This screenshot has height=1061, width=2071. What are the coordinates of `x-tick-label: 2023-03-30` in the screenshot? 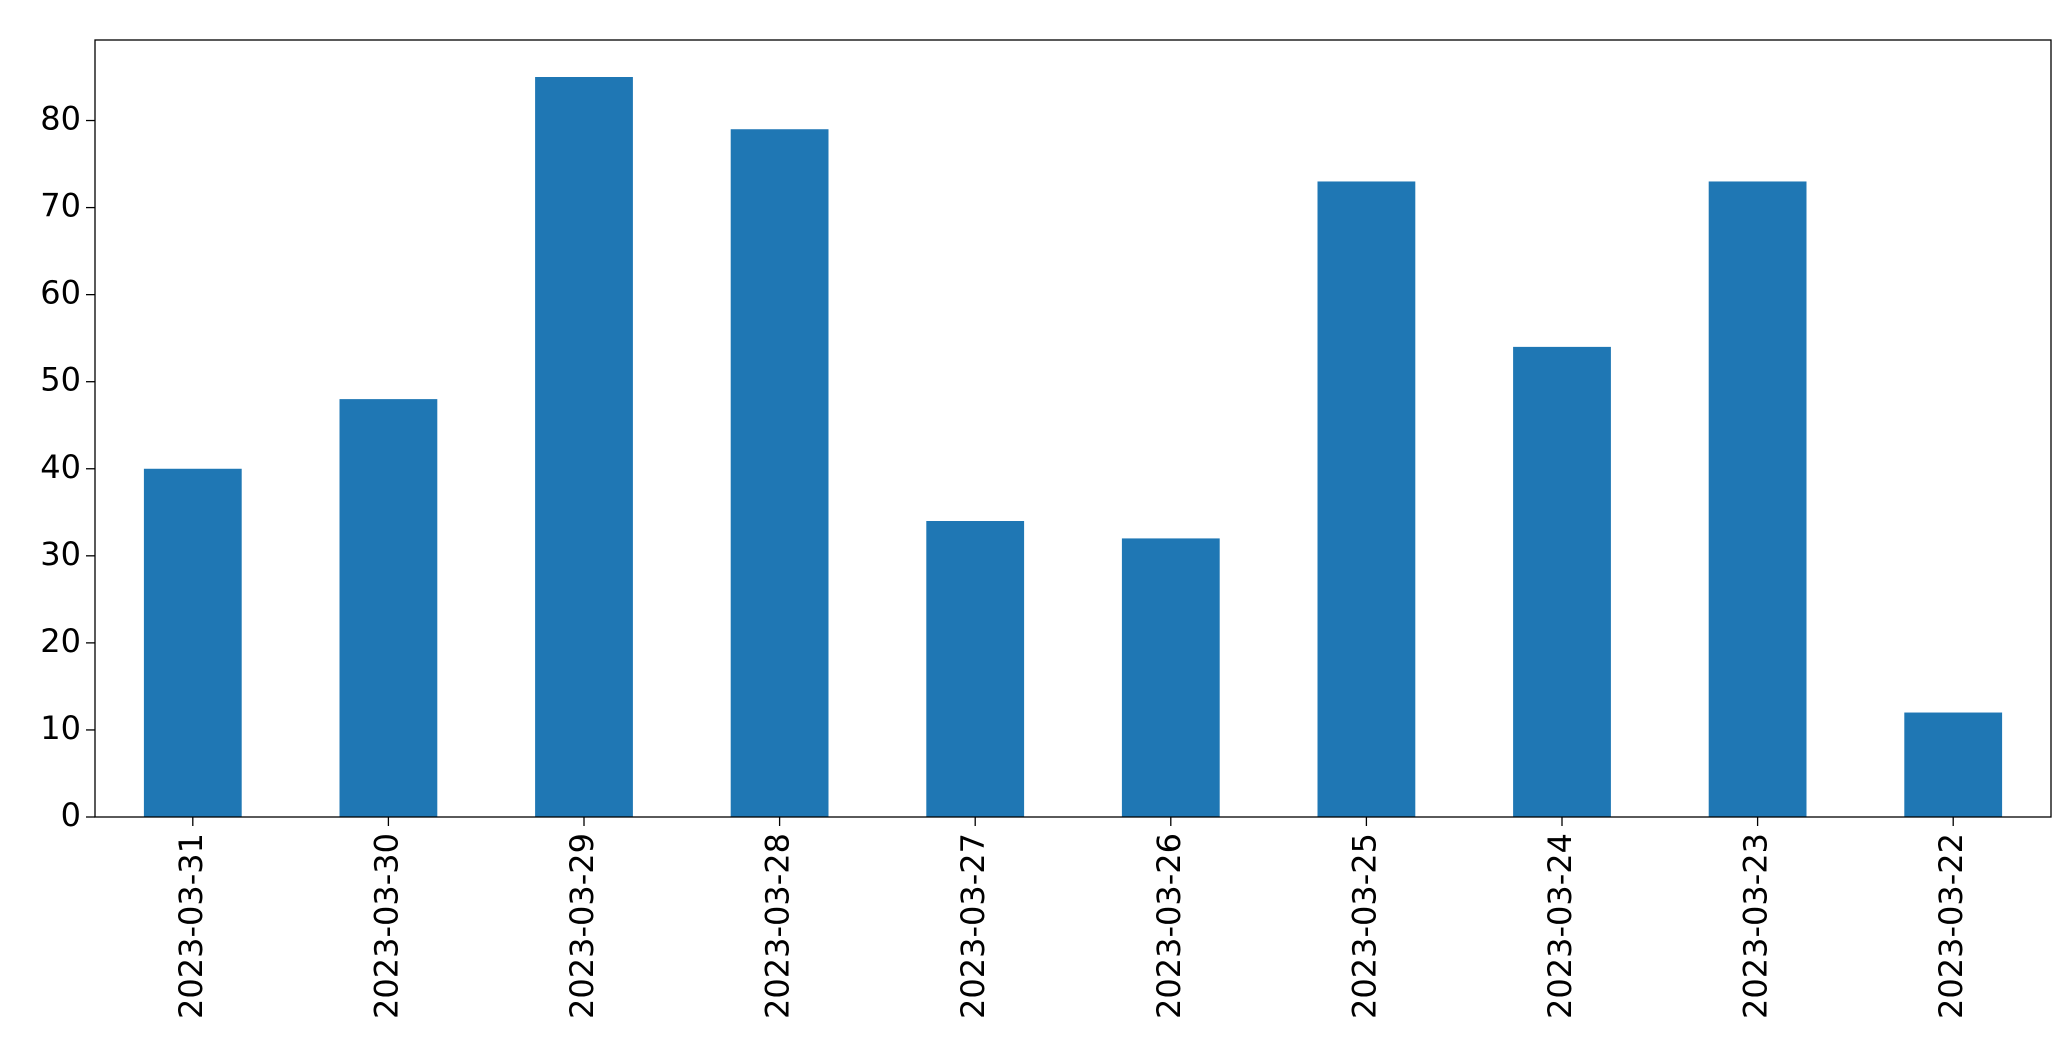 It's located at (386, 926).